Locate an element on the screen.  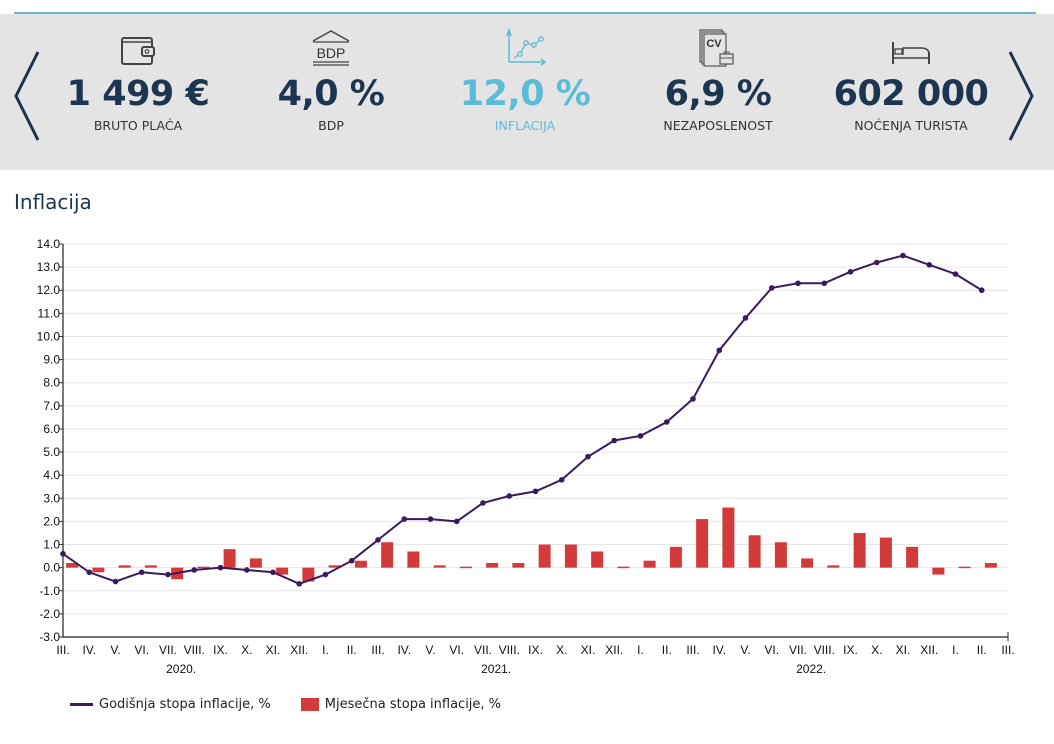
legend-line-swatch is located at coordinates (81, 704).